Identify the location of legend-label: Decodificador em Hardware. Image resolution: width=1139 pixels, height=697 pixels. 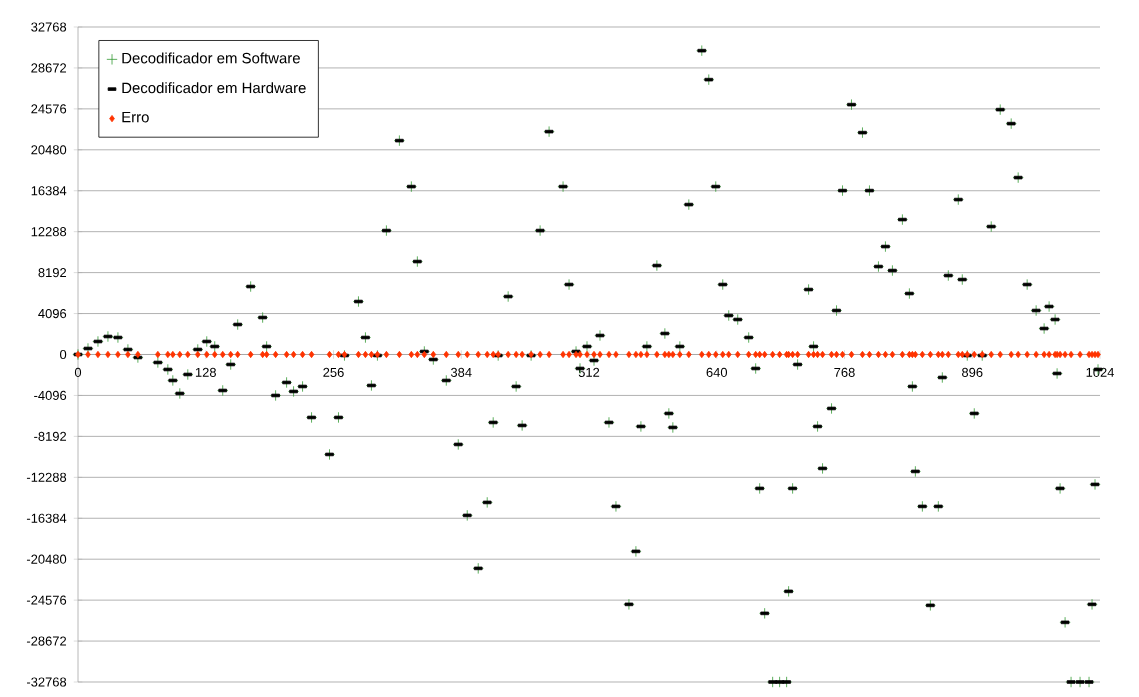
(214, 88).